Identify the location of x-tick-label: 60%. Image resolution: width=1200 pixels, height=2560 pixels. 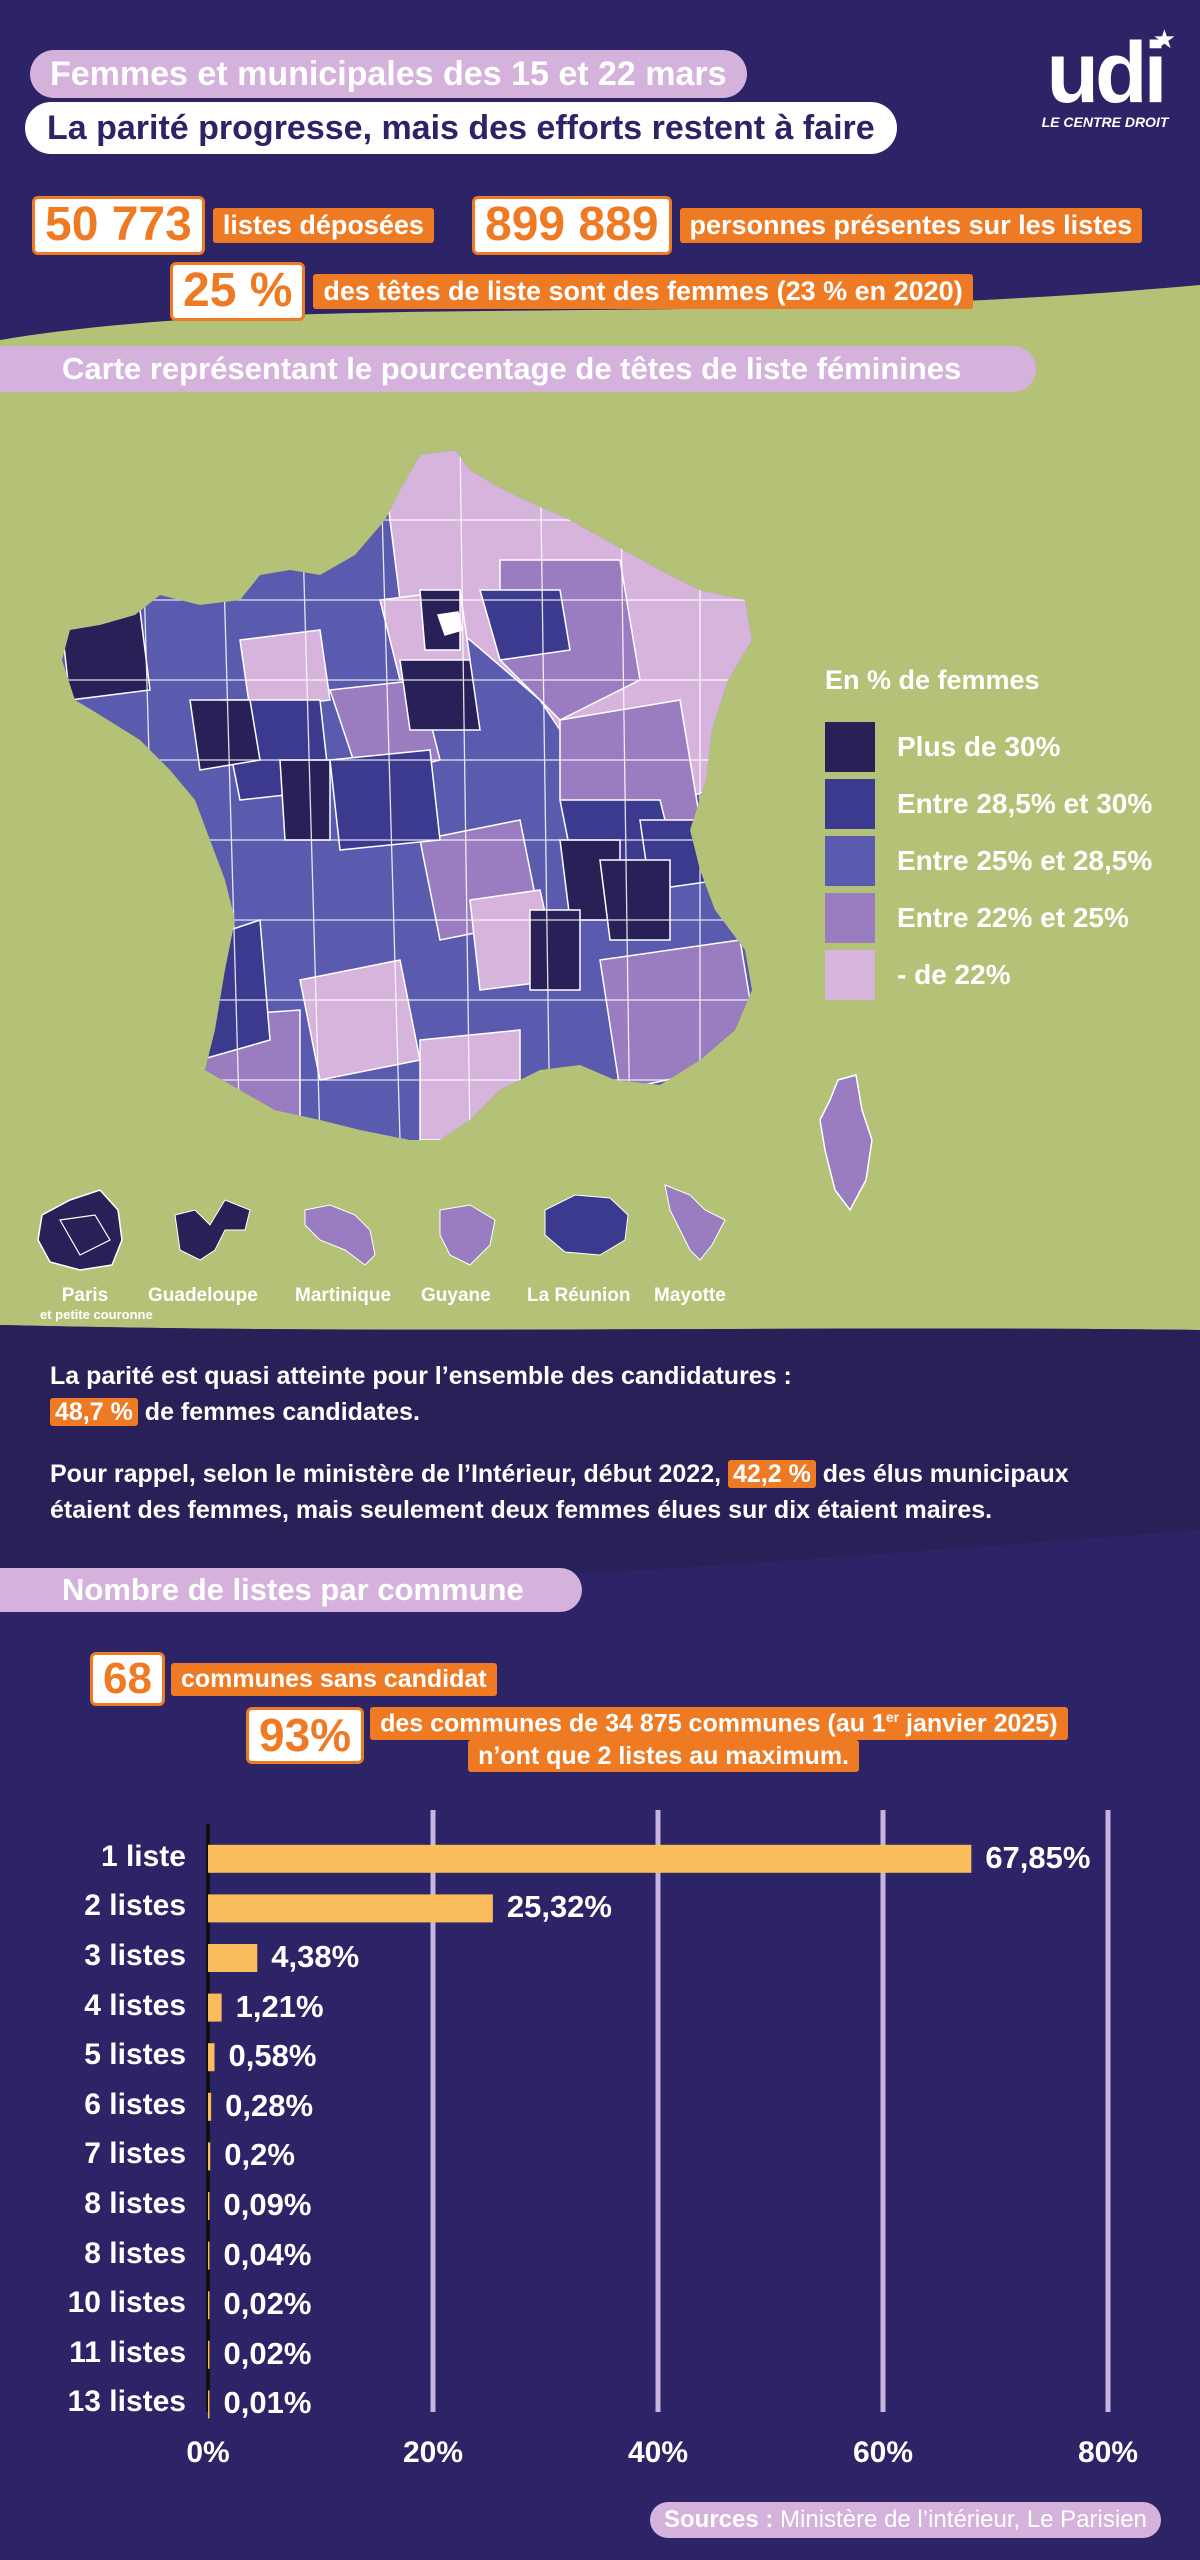
(883, 2452).